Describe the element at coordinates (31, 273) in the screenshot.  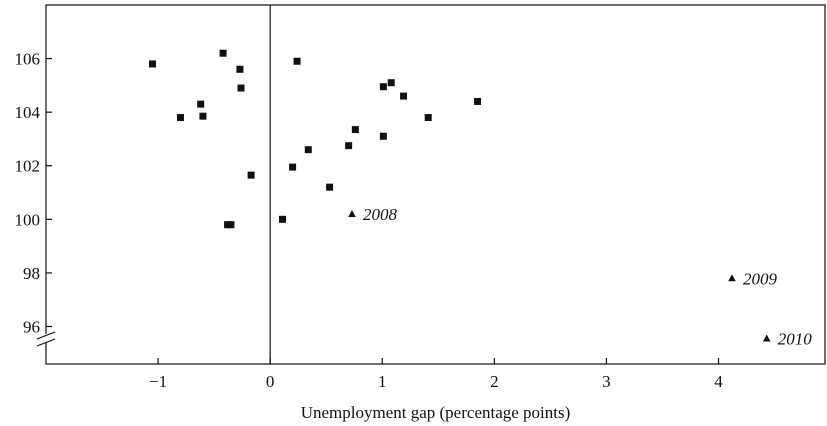
I see `y-tick-label: 98` at that location.